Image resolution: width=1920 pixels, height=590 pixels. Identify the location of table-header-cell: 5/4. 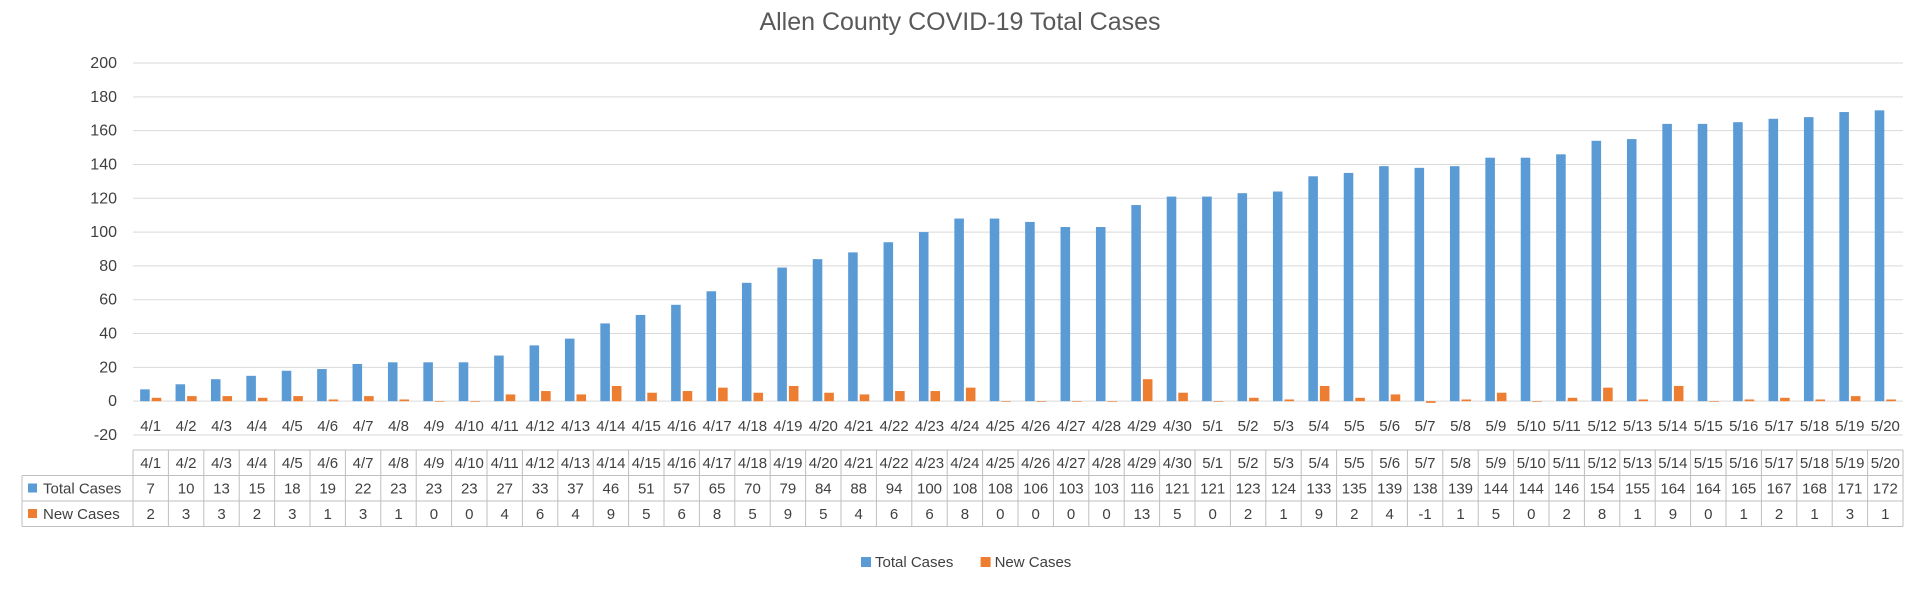
(1318, 463).